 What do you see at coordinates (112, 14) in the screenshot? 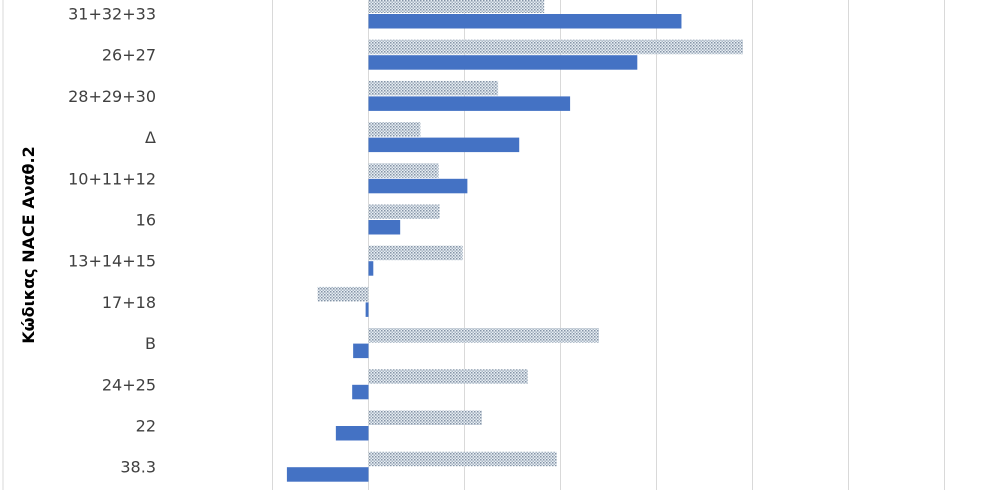
I see `category-label-0: 31+32+33` at bounding box center [112, 14].